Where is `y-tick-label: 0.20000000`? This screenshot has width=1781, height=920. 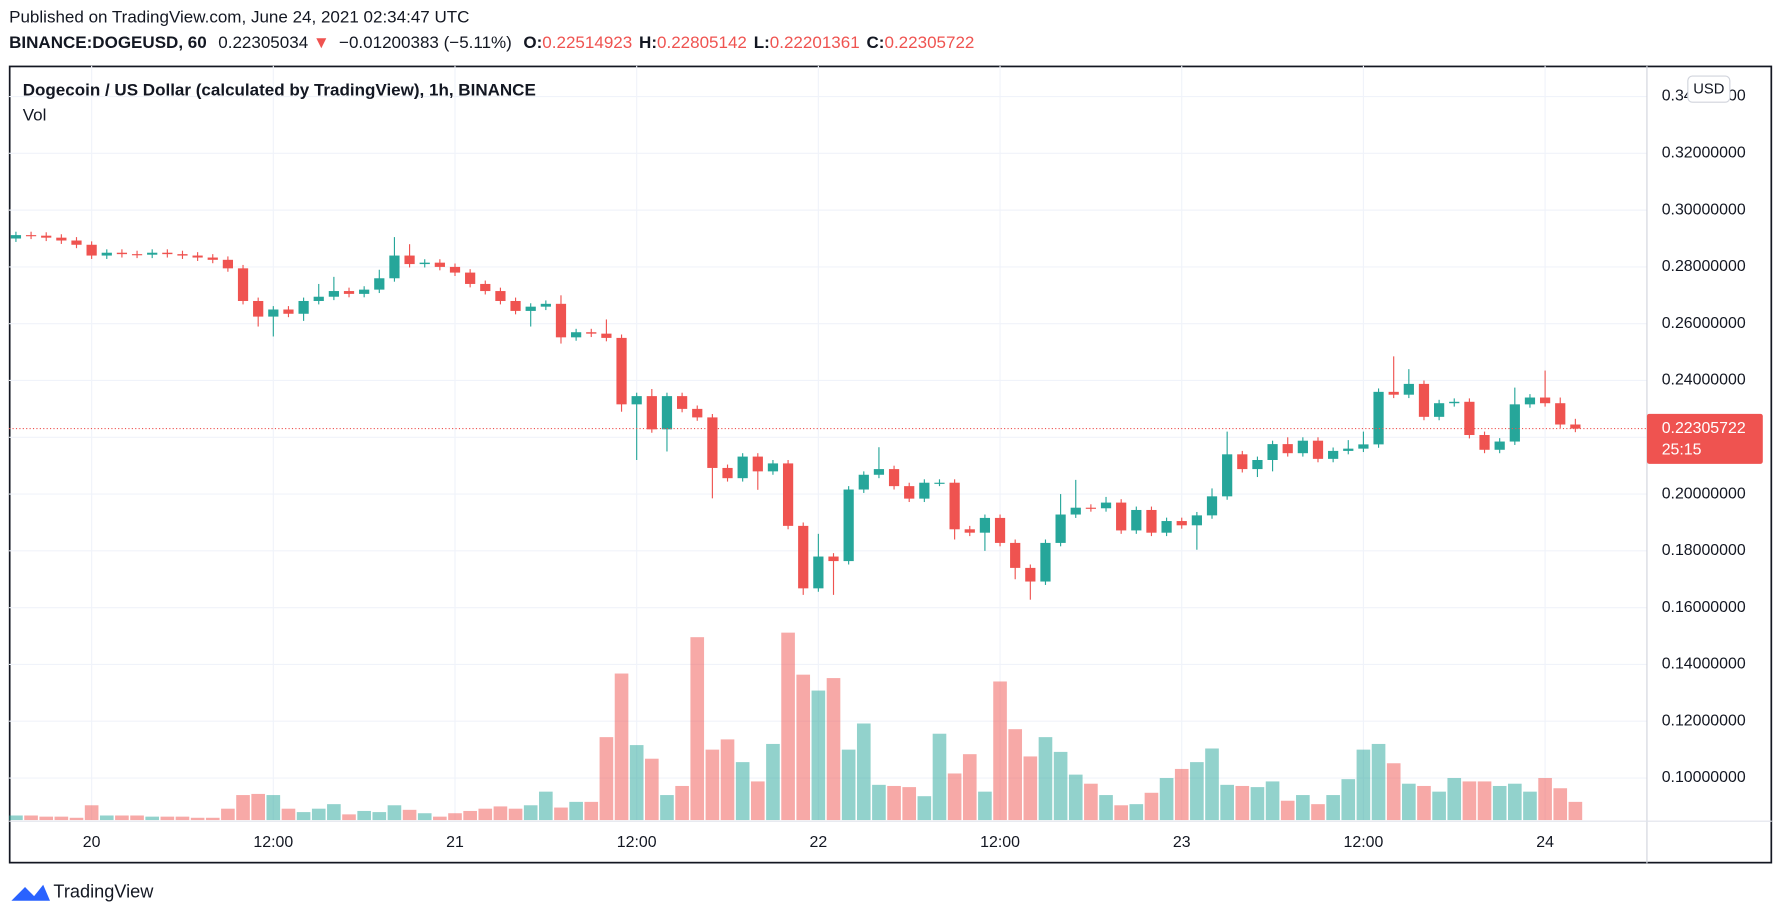
y-tick-label: 0.20000000 is located at coordinates (1704, 493).